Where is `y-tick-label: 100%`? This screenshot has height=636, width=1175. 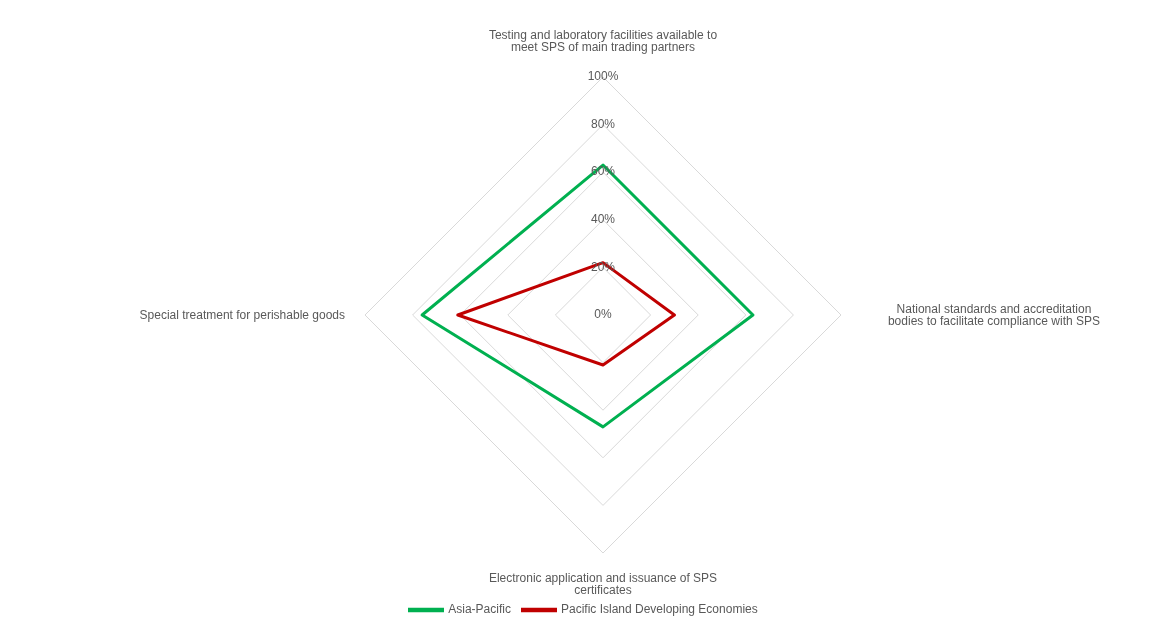
y-tick-label: 100% is located at coordinates (603, 76).